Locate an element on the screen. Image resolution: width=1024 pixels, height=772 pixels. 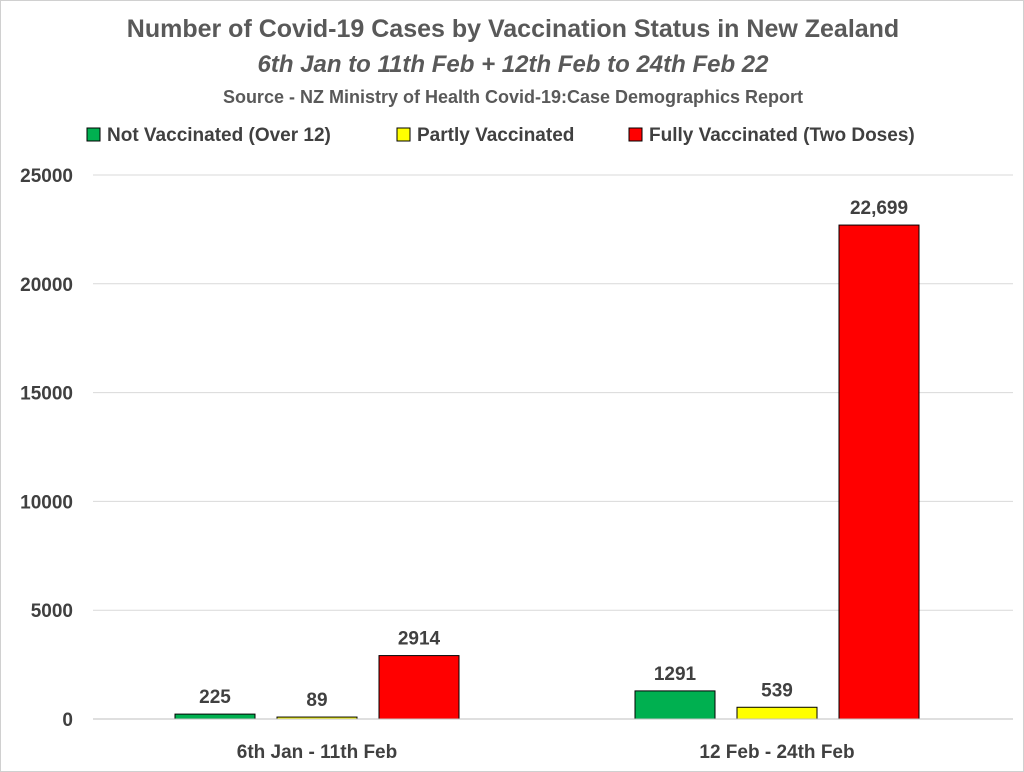
x-category-label: 6th Jan - 11th Feb is located at coordinates (317, 752).